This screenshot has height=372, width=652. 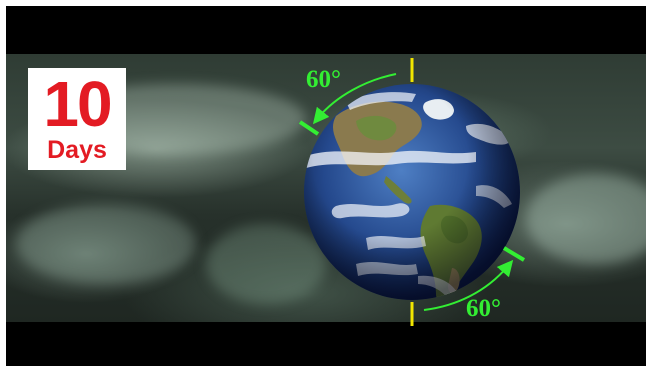 What do you see at coordinates (77, 150) in the screenshot?
I see `days-label: Days` at bounding box center [77, 150].